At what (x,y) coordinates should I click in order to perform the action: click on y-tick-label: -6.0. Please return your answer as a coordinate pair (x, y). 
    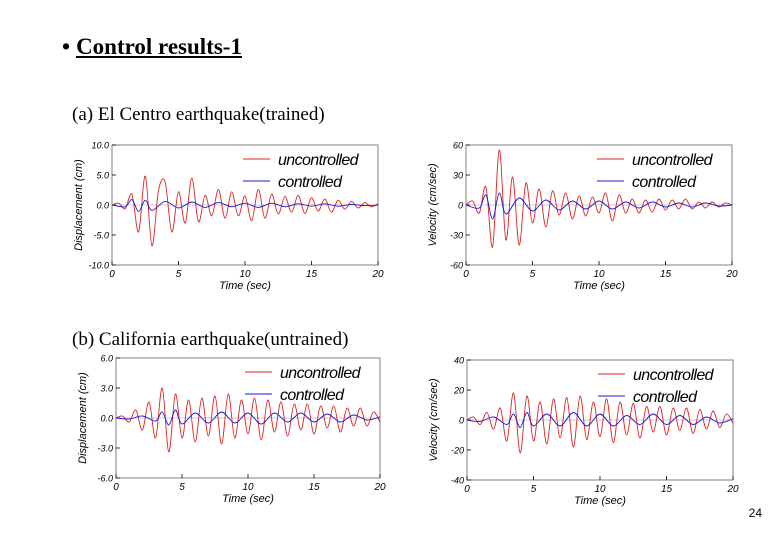
    Looking at the image, I should click on (105, 479).